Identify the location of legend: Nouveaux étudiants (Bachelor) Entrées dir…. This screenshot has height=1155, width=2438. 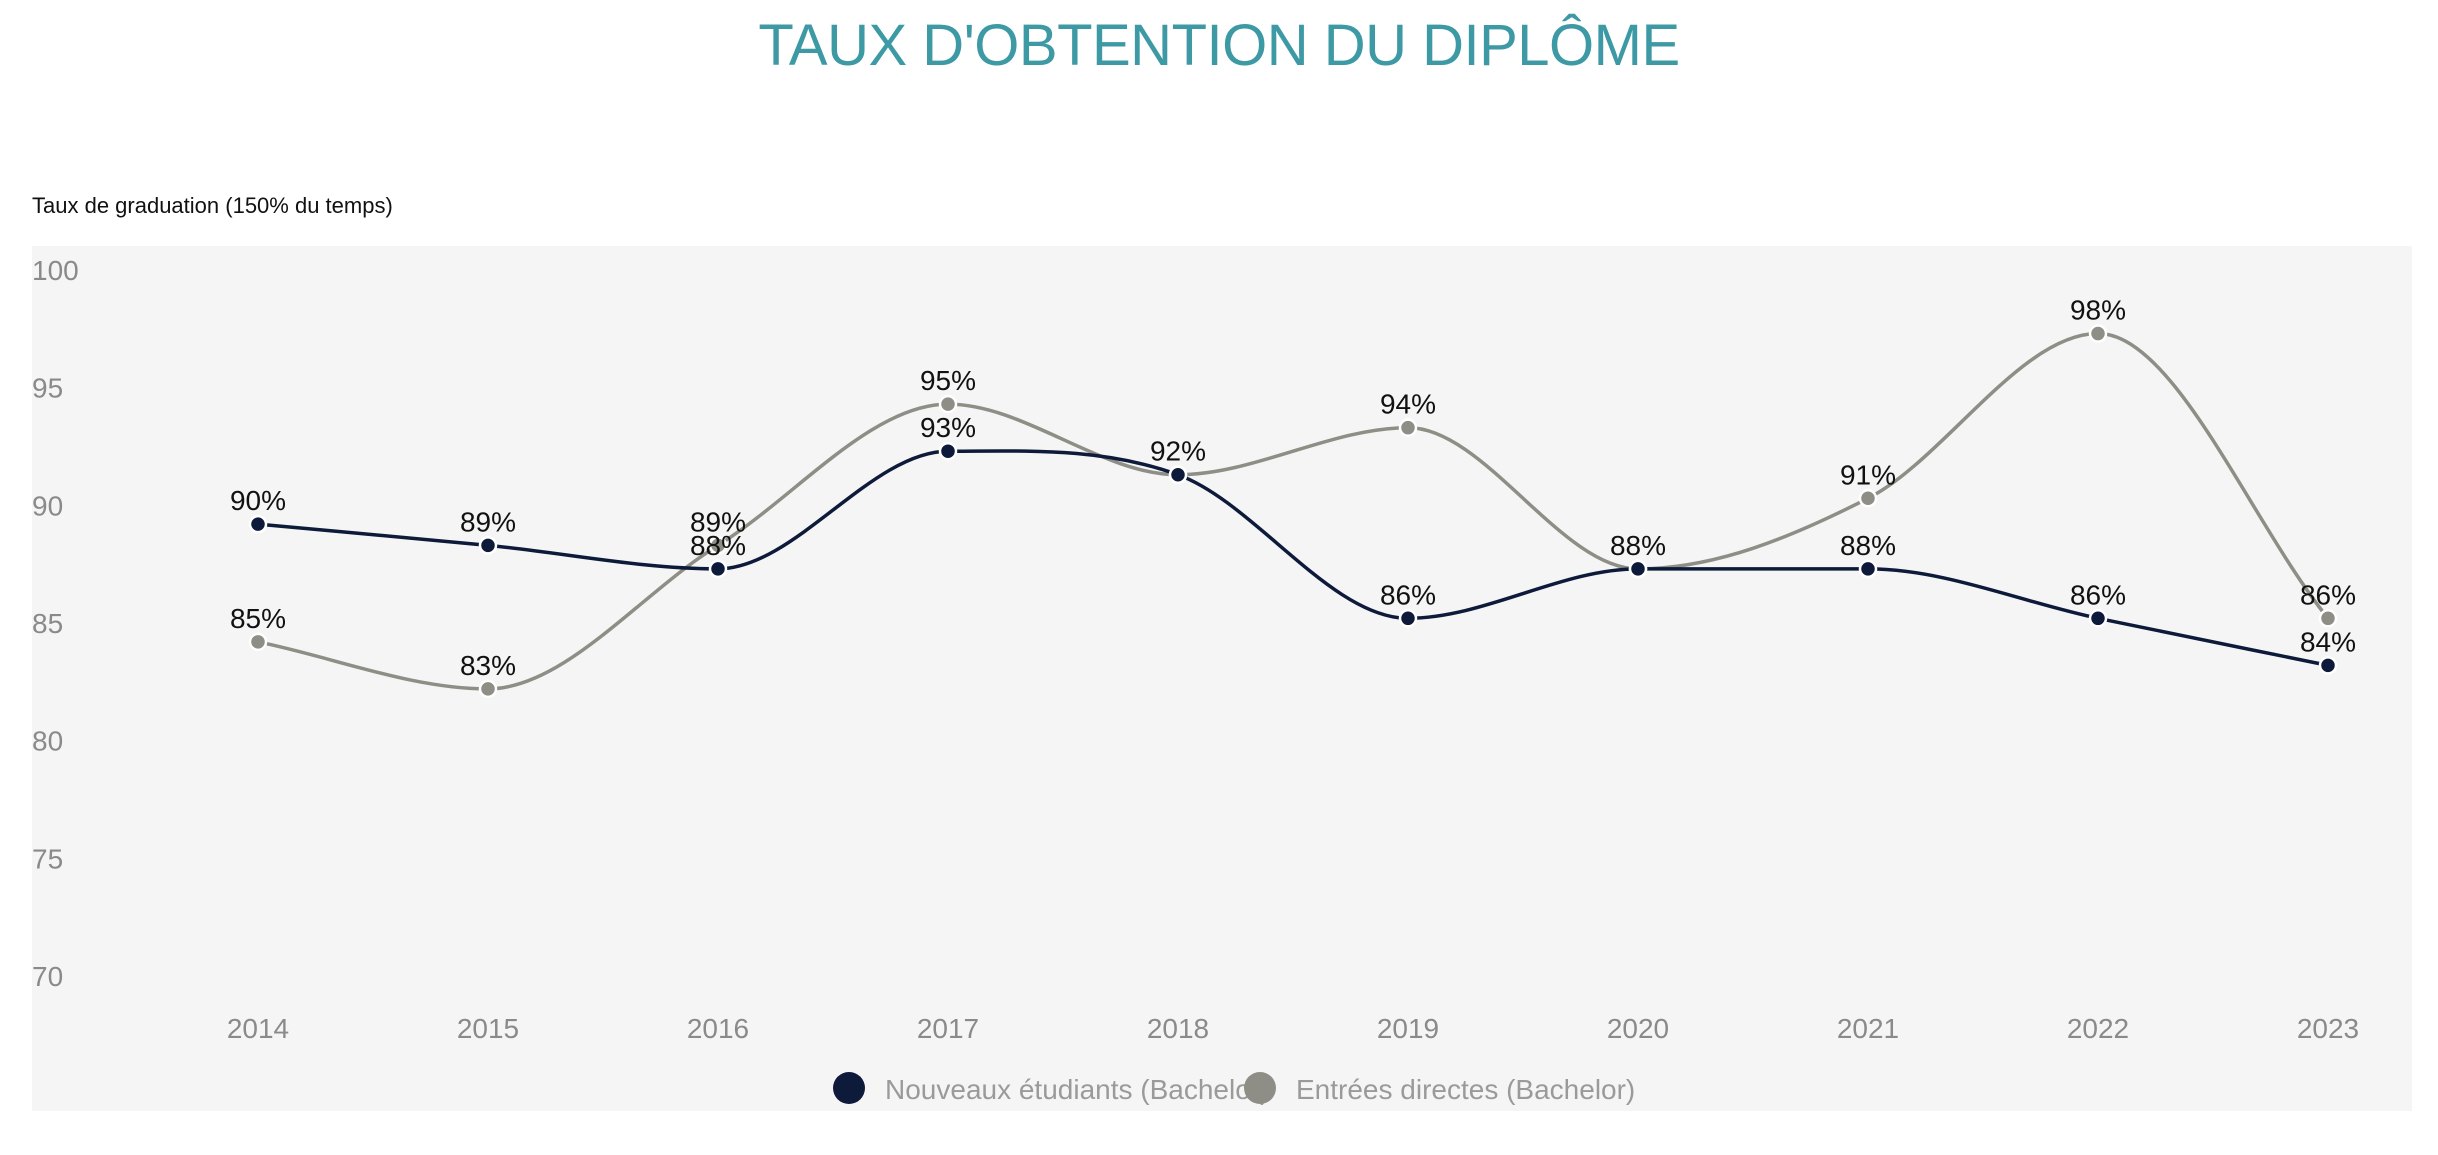
(1234, 1088).